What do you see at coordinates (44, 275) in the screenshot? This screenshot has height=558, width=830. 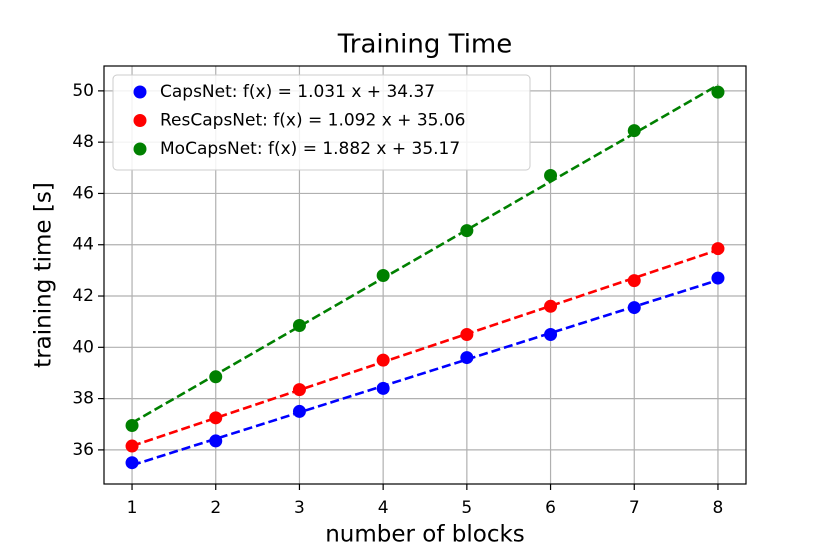 I see `y-axis-label: training time [s]` at bounding box center [44, 275].